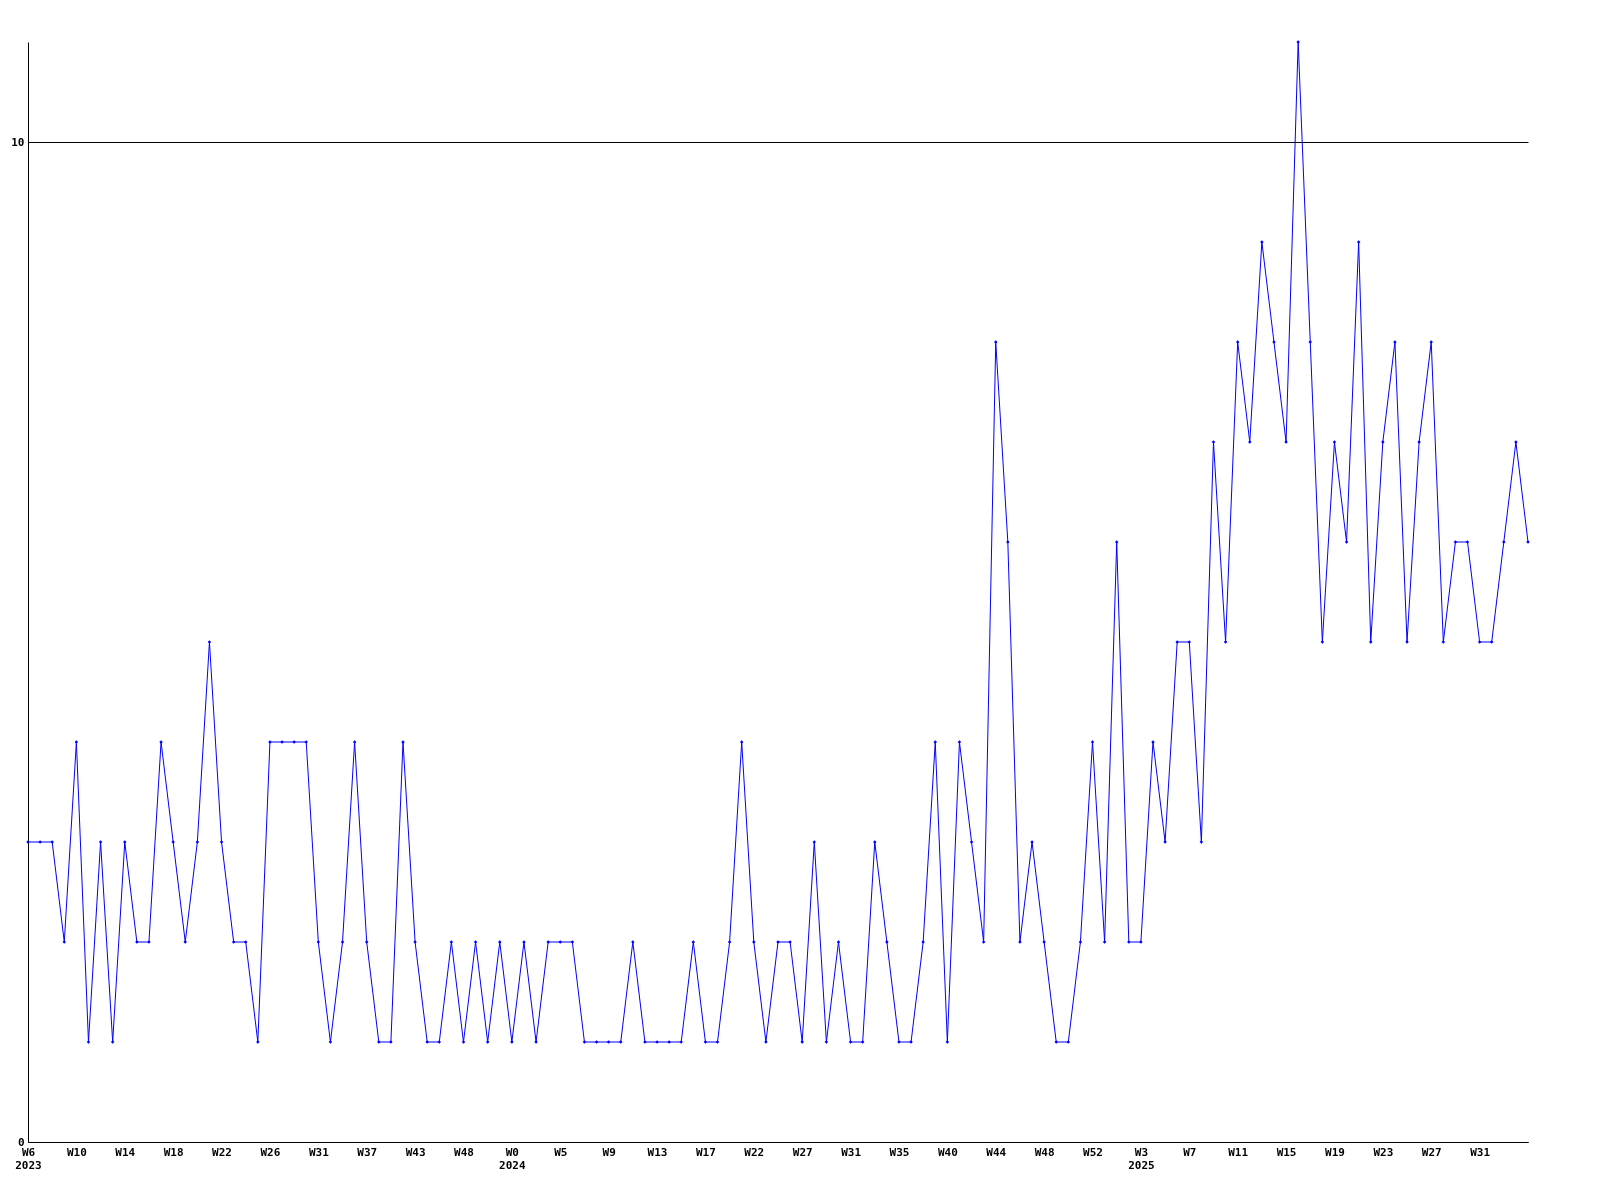  What do you see at coordinates (18, 142) in the screenshot?
I see `y-tick-label: 10` at bounding box center [18, 142].